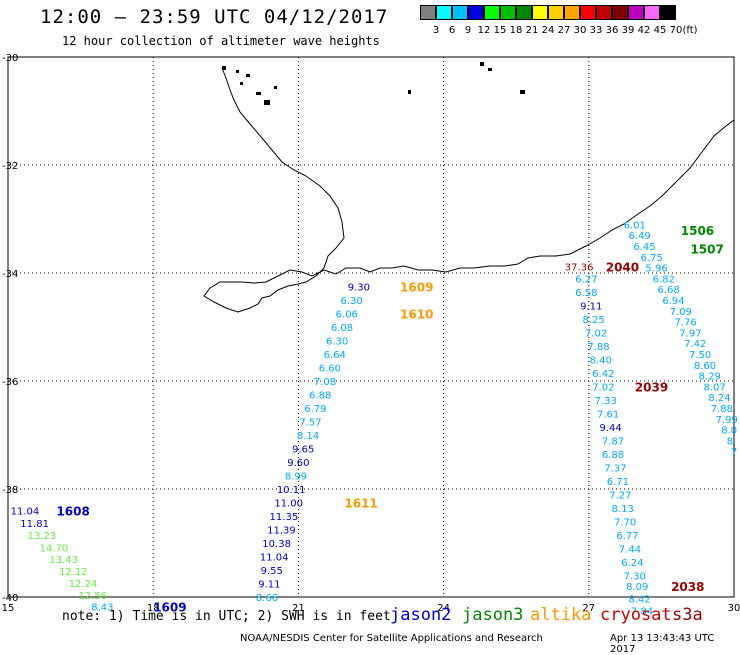 The height and width of the screenshot is (655, 740). Describe the element at coordinates (267, 598) in the screenshot. I see `wave-height-value: 8.66` at that location.